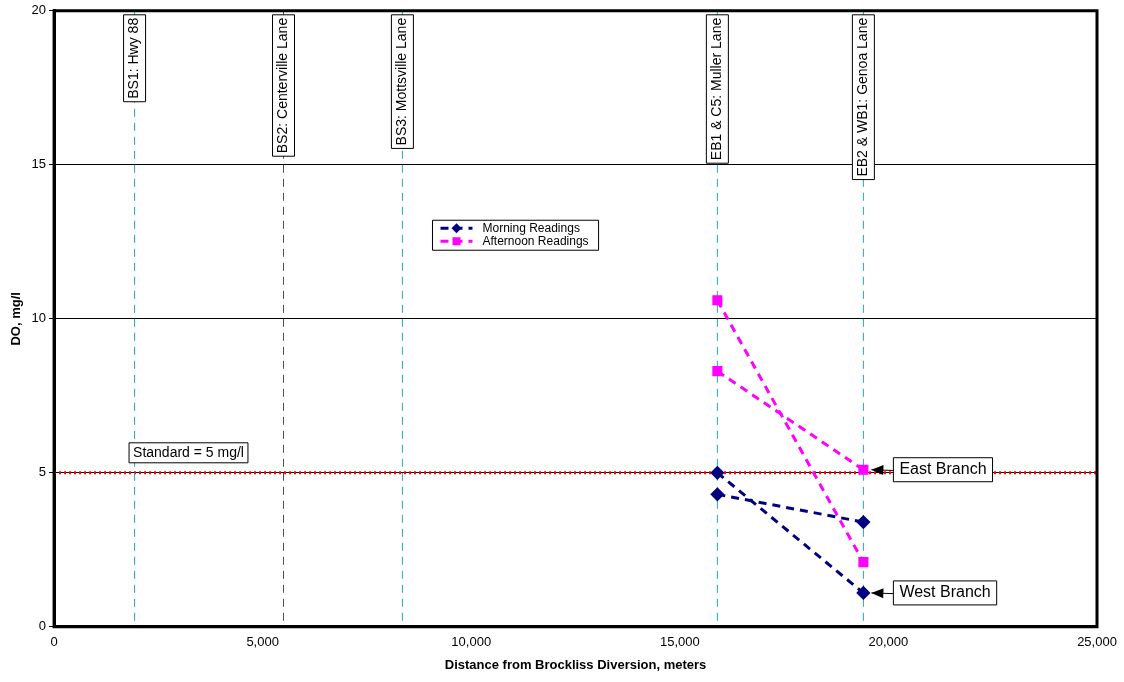  Describe the element at coordinates (39, 10) in the screenshot. I see `y-tick-label: 20` at that location.